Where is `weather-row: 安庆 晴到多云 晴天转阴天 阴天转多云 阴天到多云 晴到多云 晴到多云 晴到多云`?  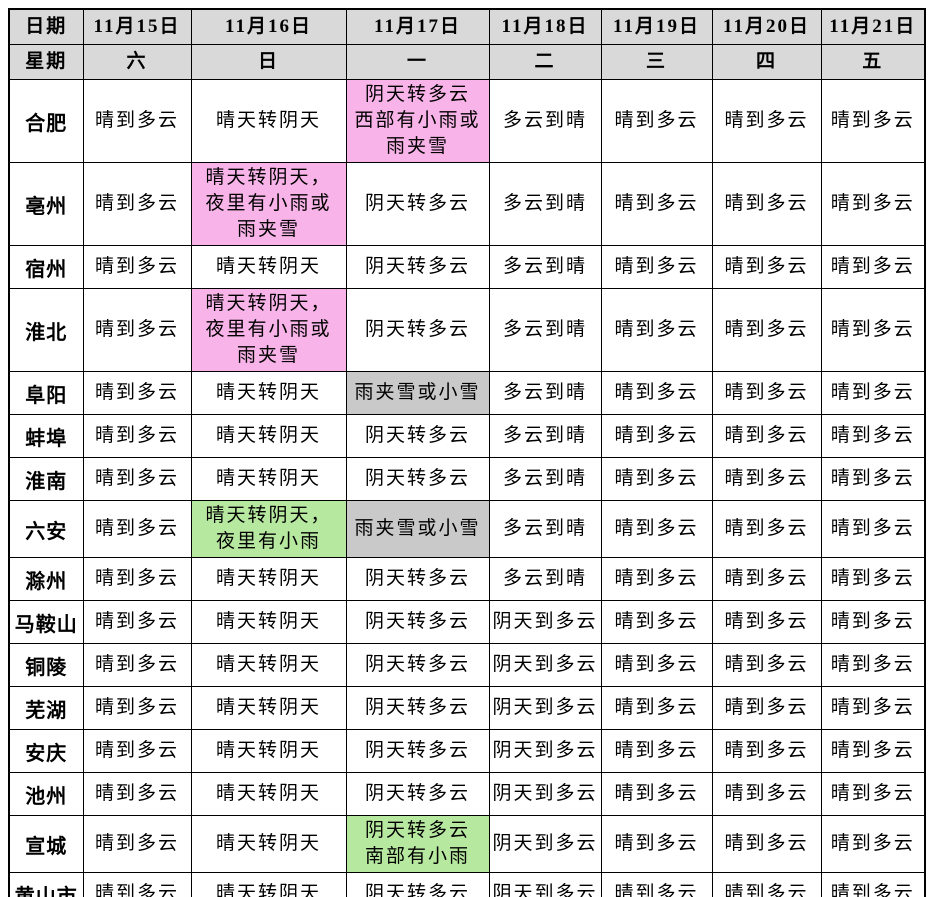 weather-row: 安庆 晴到多云 晴天转阴天 阴天转多云 阴天到多云 晴到多云 晴到多云 晴到多云 is located at coordinates (467, 751).